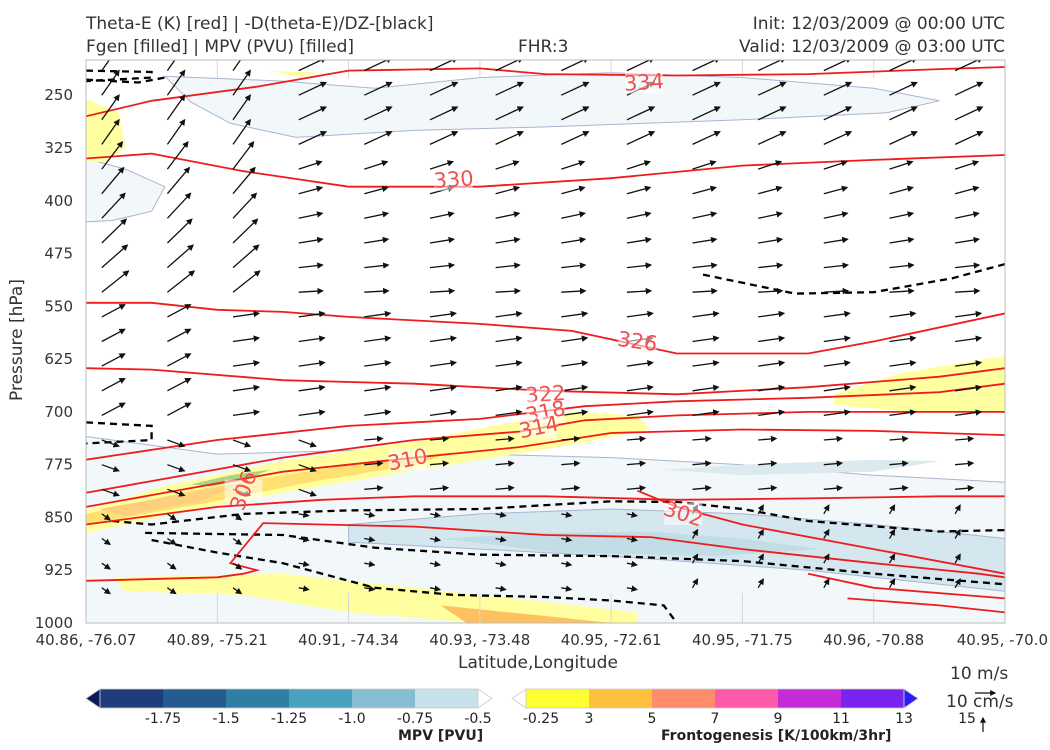 The height and width of the screenshot is (750, 1050). What do you see at coordinates (904, 719) in the screenshot?
I see `fgen-colorbar-tick: 13` at bounding box center [904, 719].